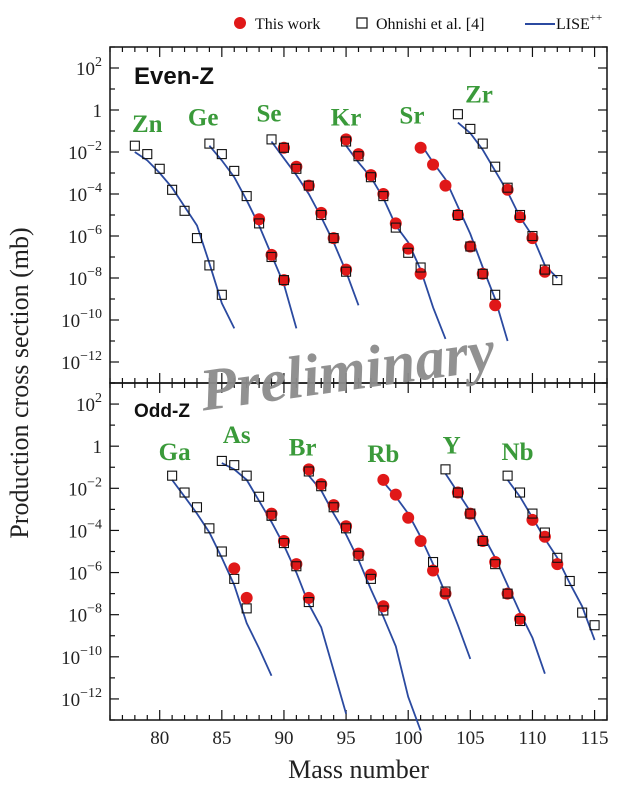 The width and height of the screenshot is (617, 785). Describe the element at coordinates (383, 454) in the screenshot. I see `element-label: Rb` at that location.